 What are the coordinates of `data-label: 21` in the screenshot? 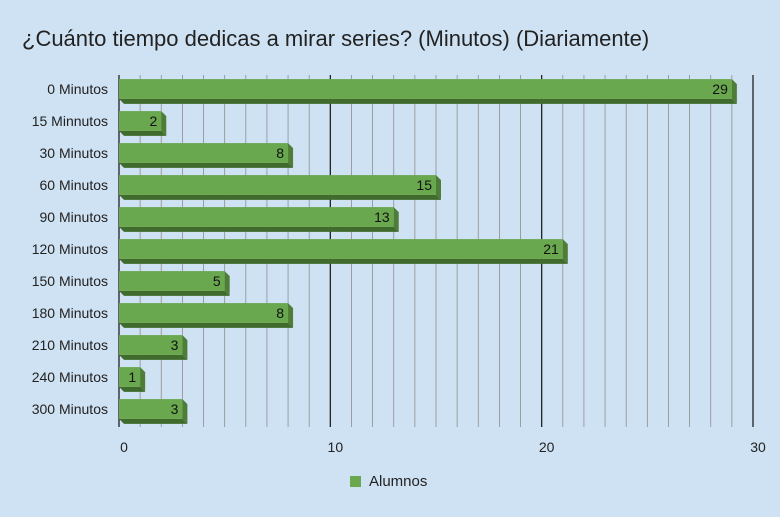 It's located at (551, 249).